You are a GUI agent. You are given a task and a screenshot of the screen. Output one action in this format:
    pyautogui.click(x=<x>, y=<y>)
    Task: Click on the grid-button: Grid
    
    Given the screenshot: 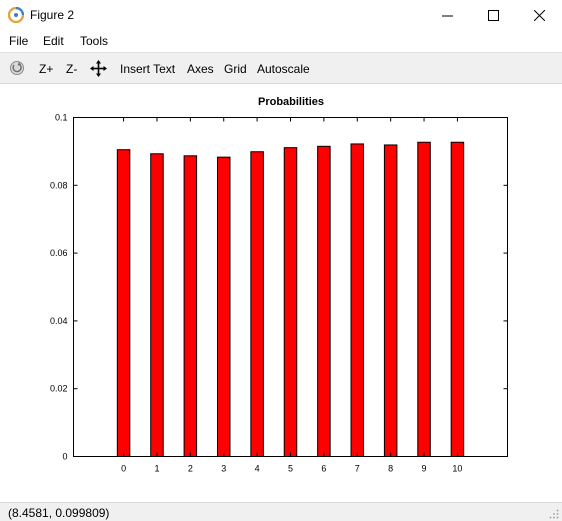 What is the action you would take?
    pyautogui.click(x=235, y=69)
    